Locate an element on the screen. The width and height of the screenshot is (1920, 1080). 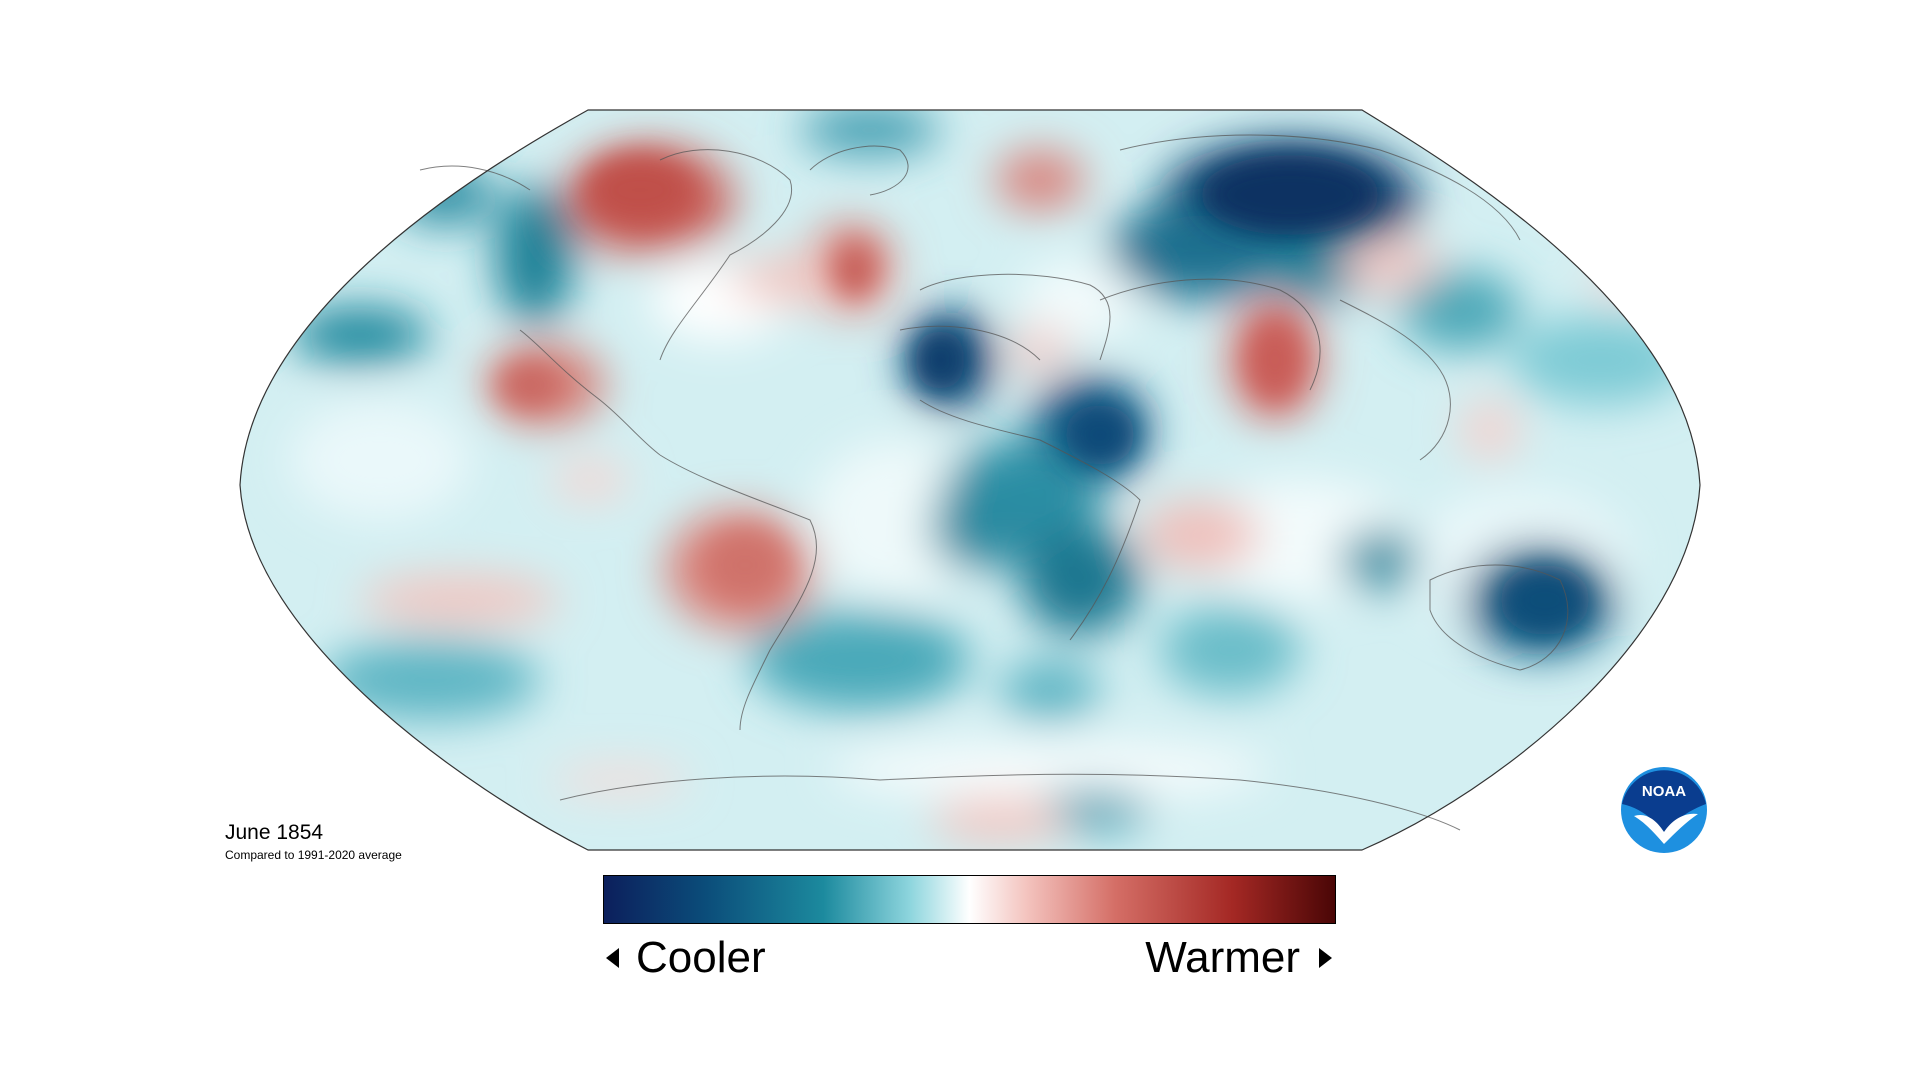
arrow-right-icon is located at coordinates (1325, 958).